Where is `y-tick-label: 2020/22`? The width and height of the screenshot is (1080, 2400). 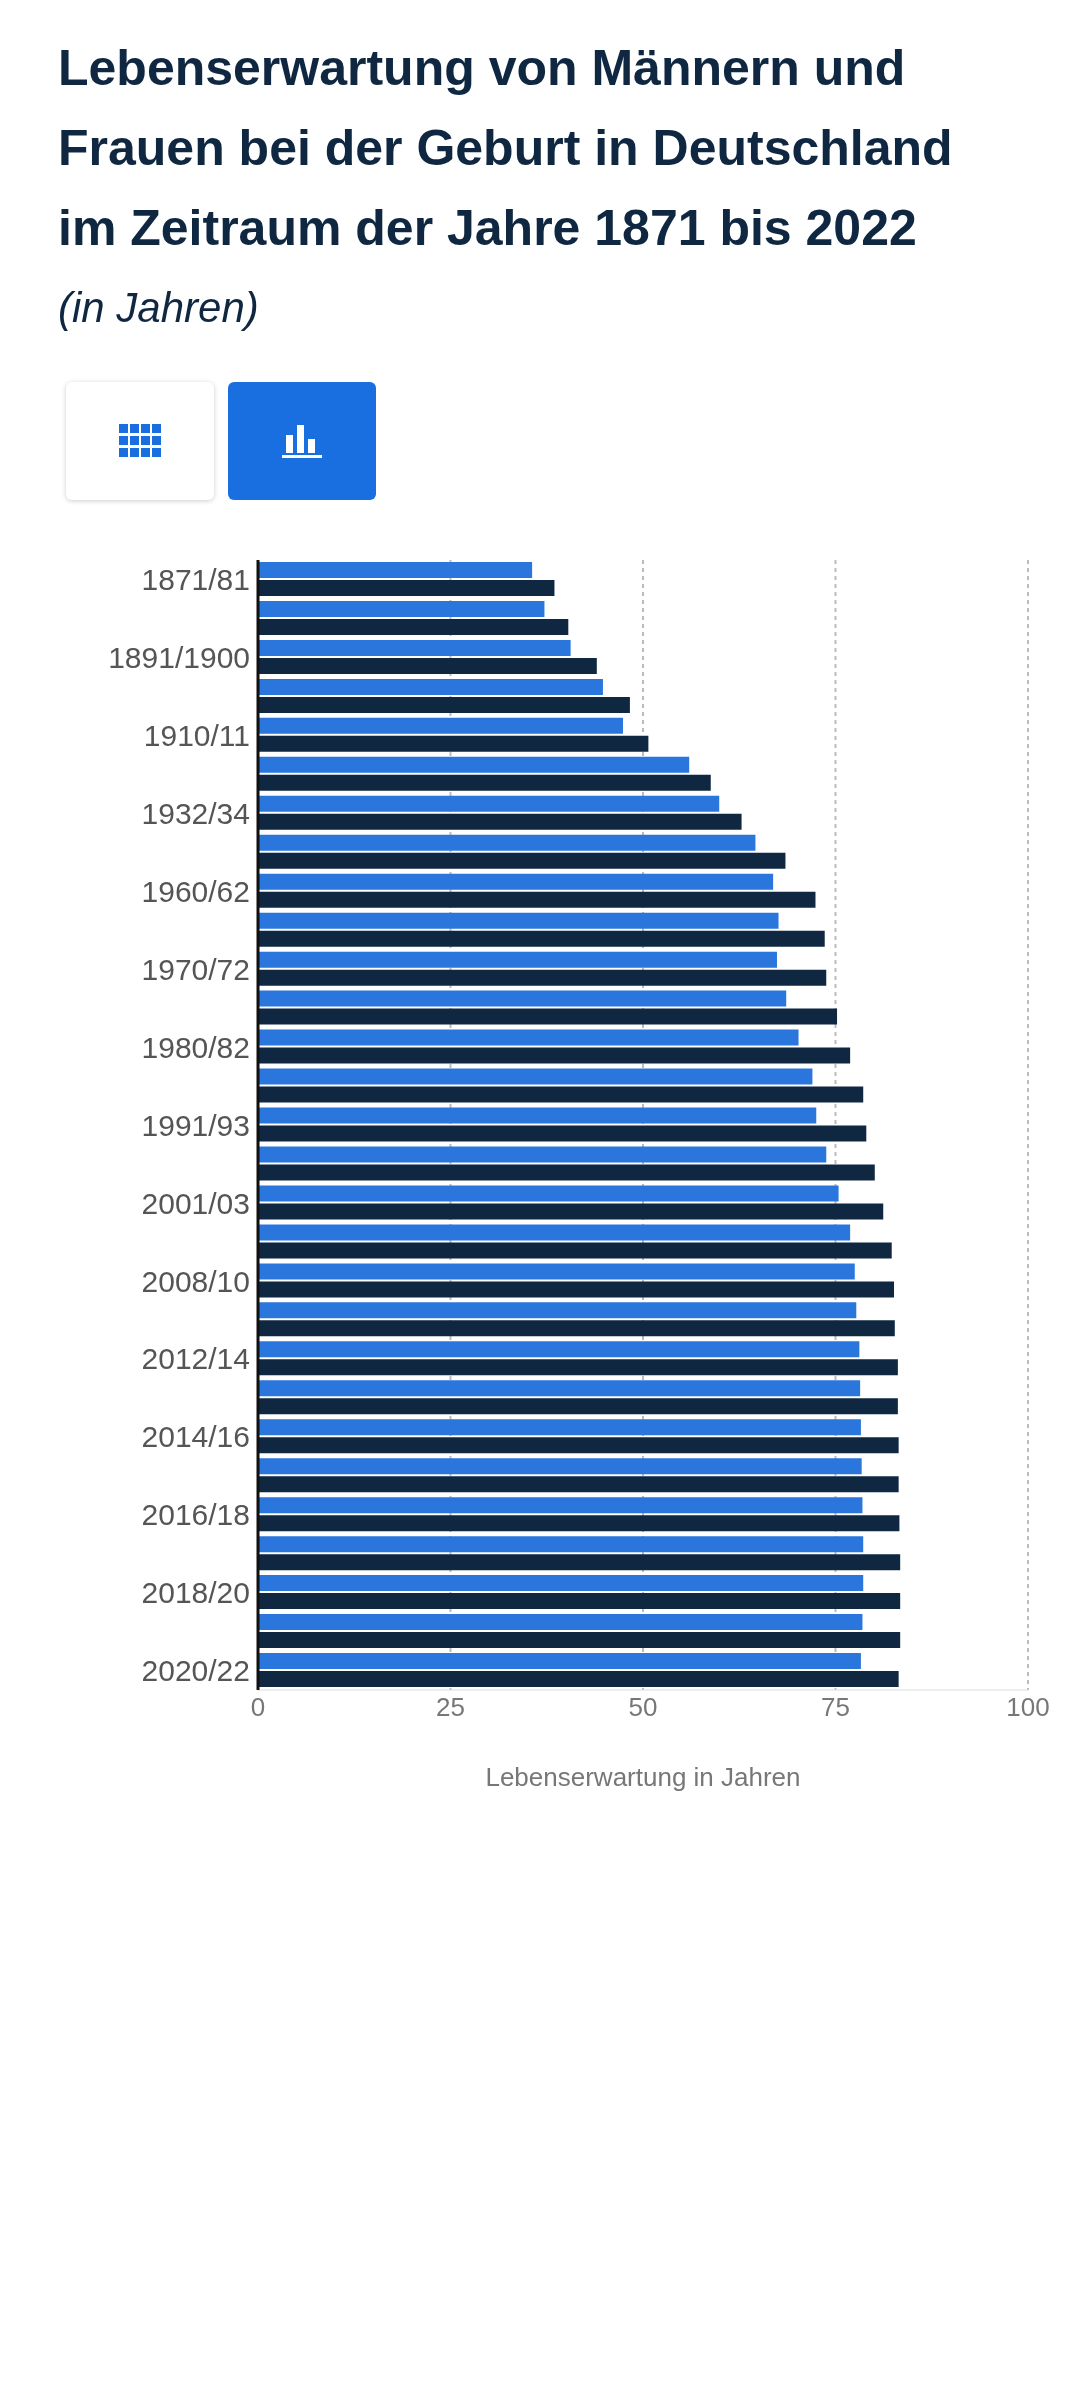
y-tick-label: 2020/22 is located at coordinates (195, 1671).